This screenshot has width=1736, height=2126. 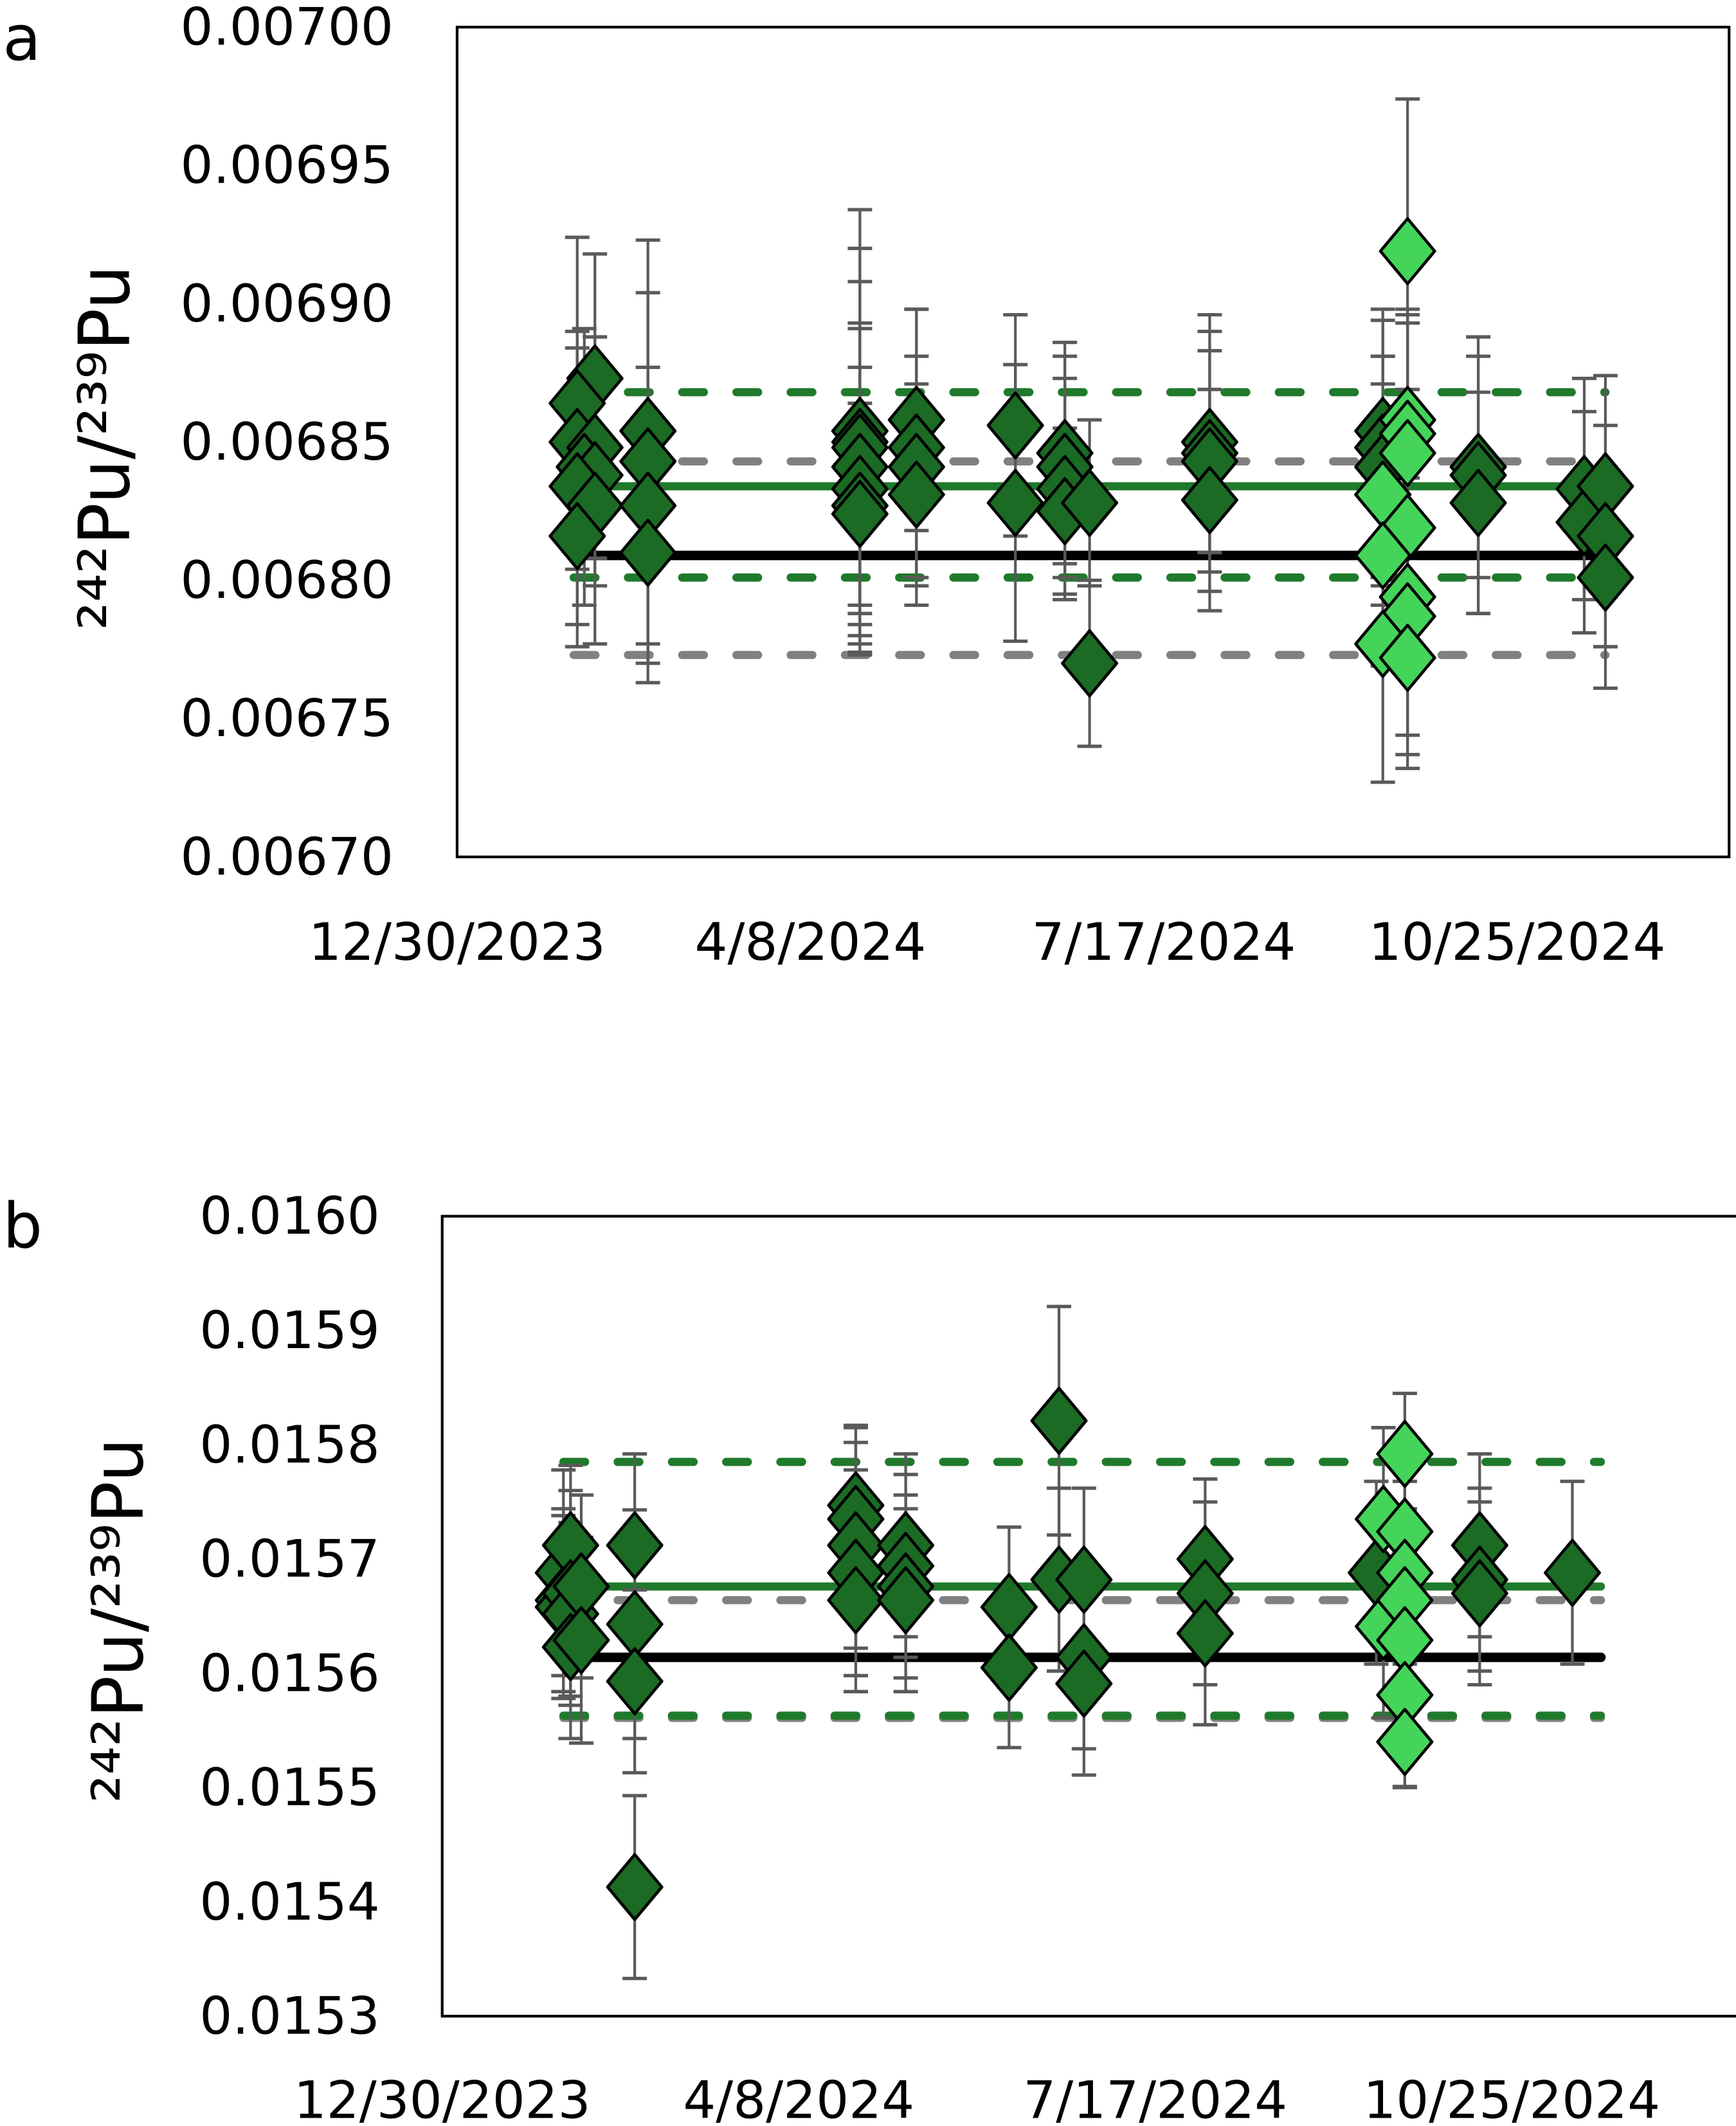 What do you see at coordinates (286, 304) in the screenshot?
I see `y-tick-label: 0.00690` at bounding box center [286, 304].